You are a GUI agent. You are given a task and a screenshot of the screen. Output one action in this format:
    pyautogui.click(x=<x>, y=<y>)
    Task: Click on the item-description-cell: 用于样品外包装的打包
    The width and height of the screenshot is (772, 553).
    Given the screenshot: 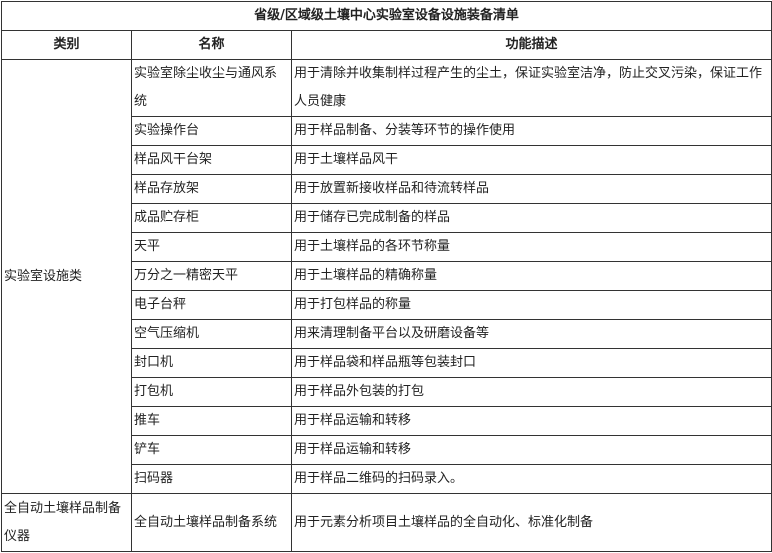 What is the action you would take?
    pyautogui.click(x=531, y=392)
    